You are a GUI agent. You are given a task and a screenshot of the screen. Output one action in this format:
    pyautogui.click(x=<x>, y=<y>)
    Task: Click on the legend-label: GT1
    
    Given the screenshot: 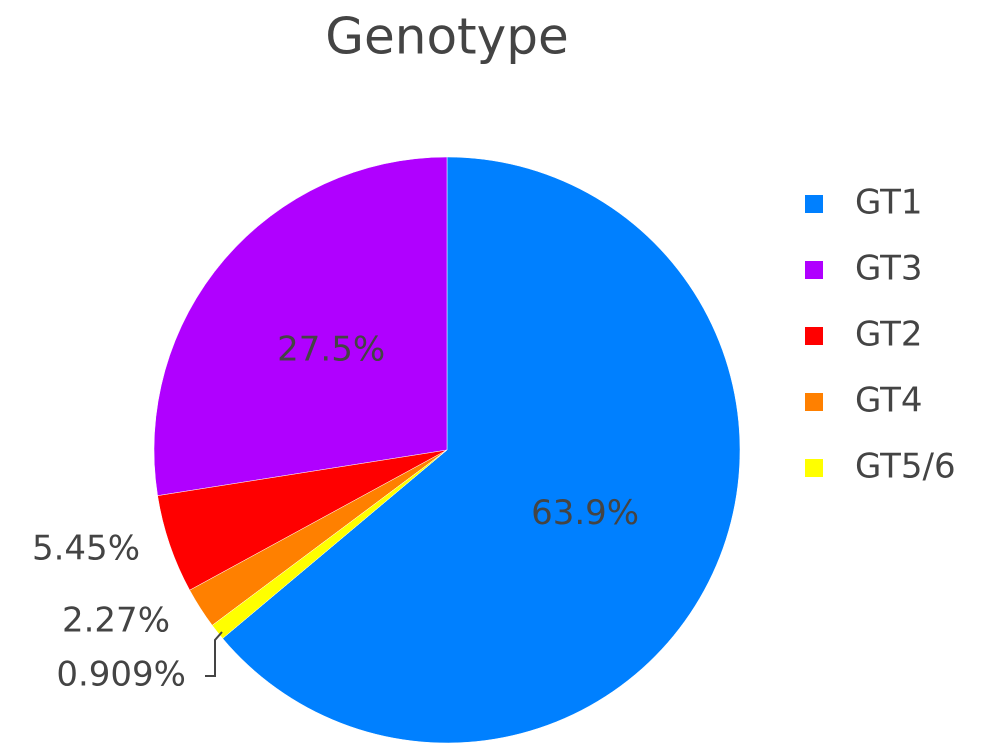 What is the action you would take?
    pyautogui.click(x=889, y=203)
    